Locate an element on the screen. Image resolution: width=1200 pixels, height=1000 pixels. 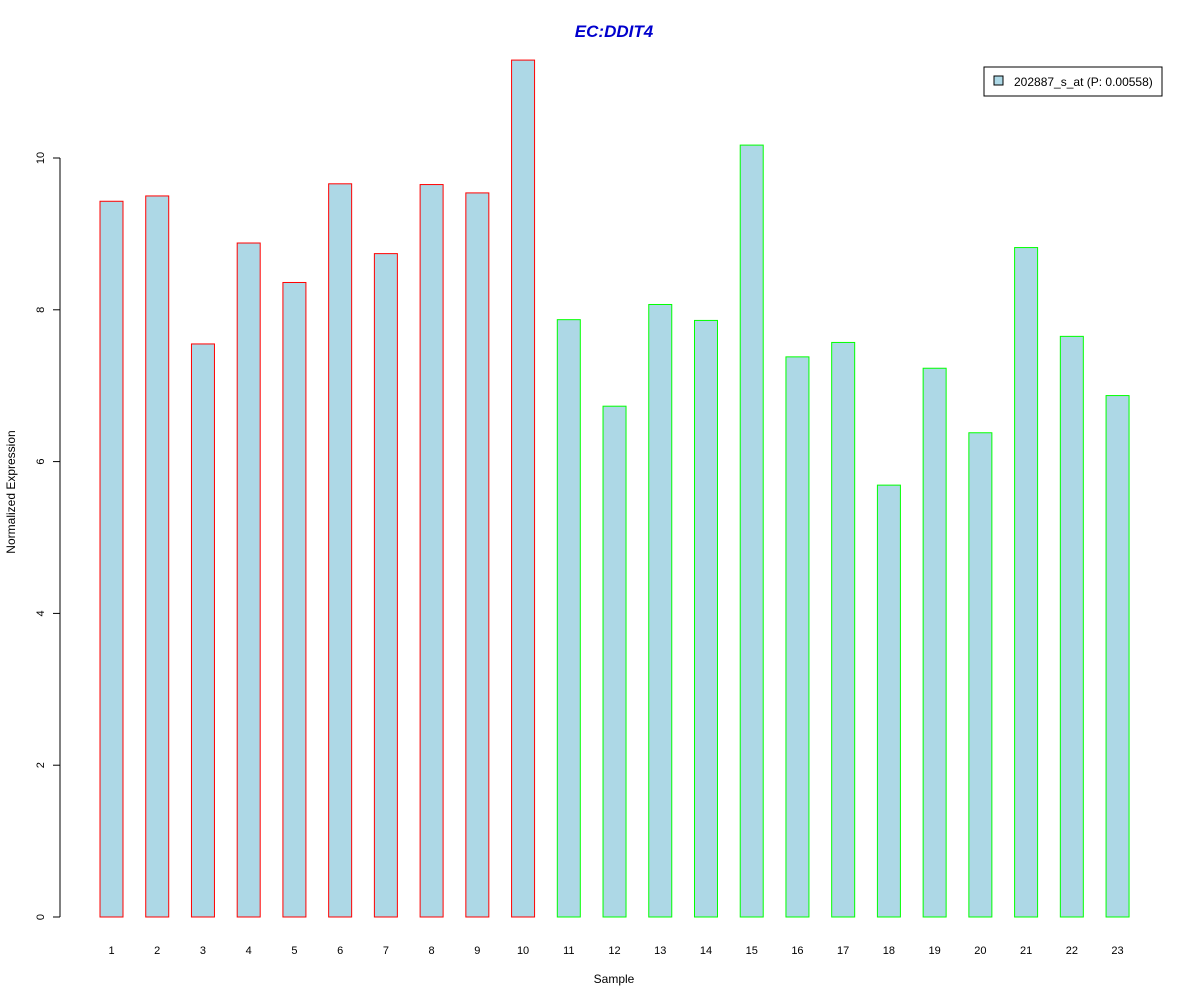
x-tick-label: 5 is located at coordinates (294, 951).